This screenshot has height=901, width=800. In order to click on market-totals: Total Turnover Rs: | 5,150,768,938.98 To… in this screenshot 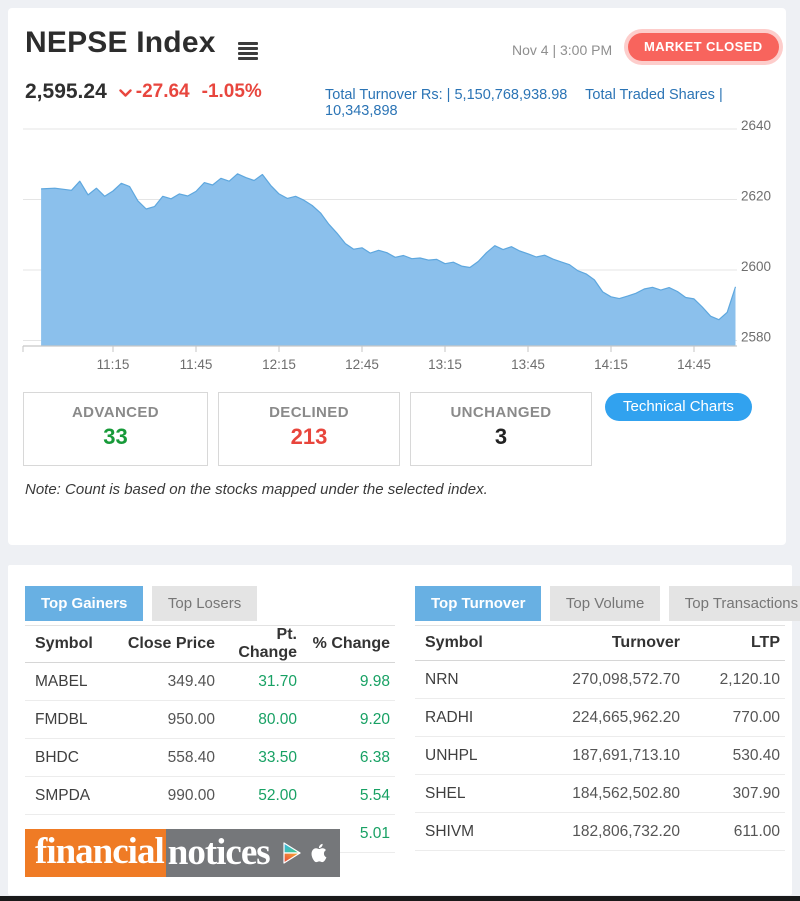, I will do `click(555, 103)`.